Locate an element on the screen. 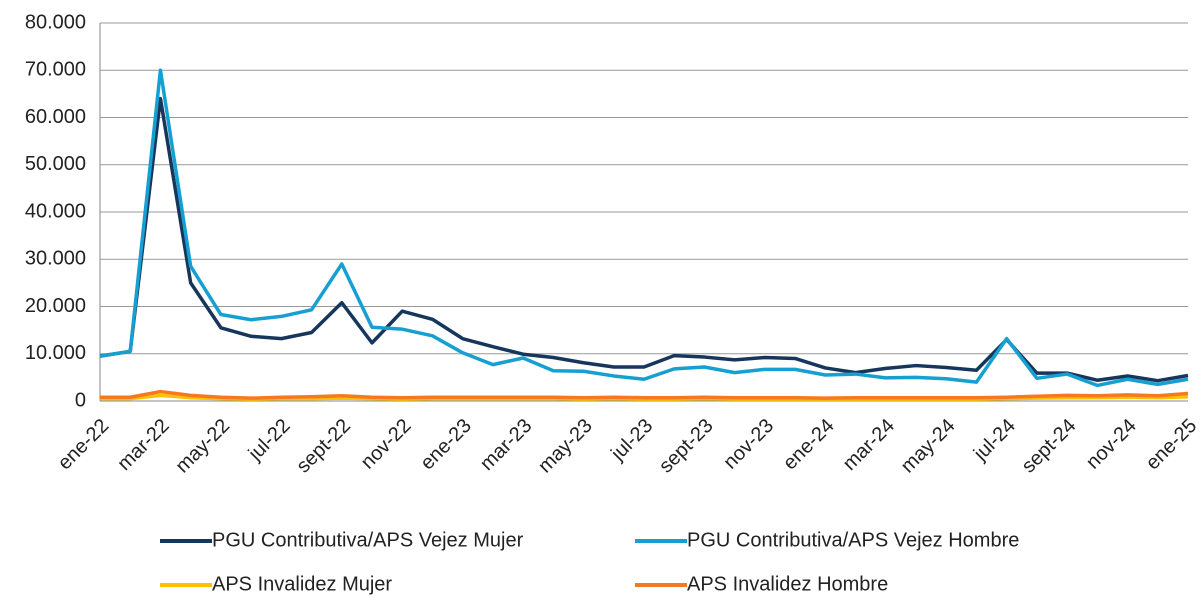 Image resolution: width=1203 pixels, height=605 pixels. x-tick-label: ene-24 is located at coordinates (809, 445).